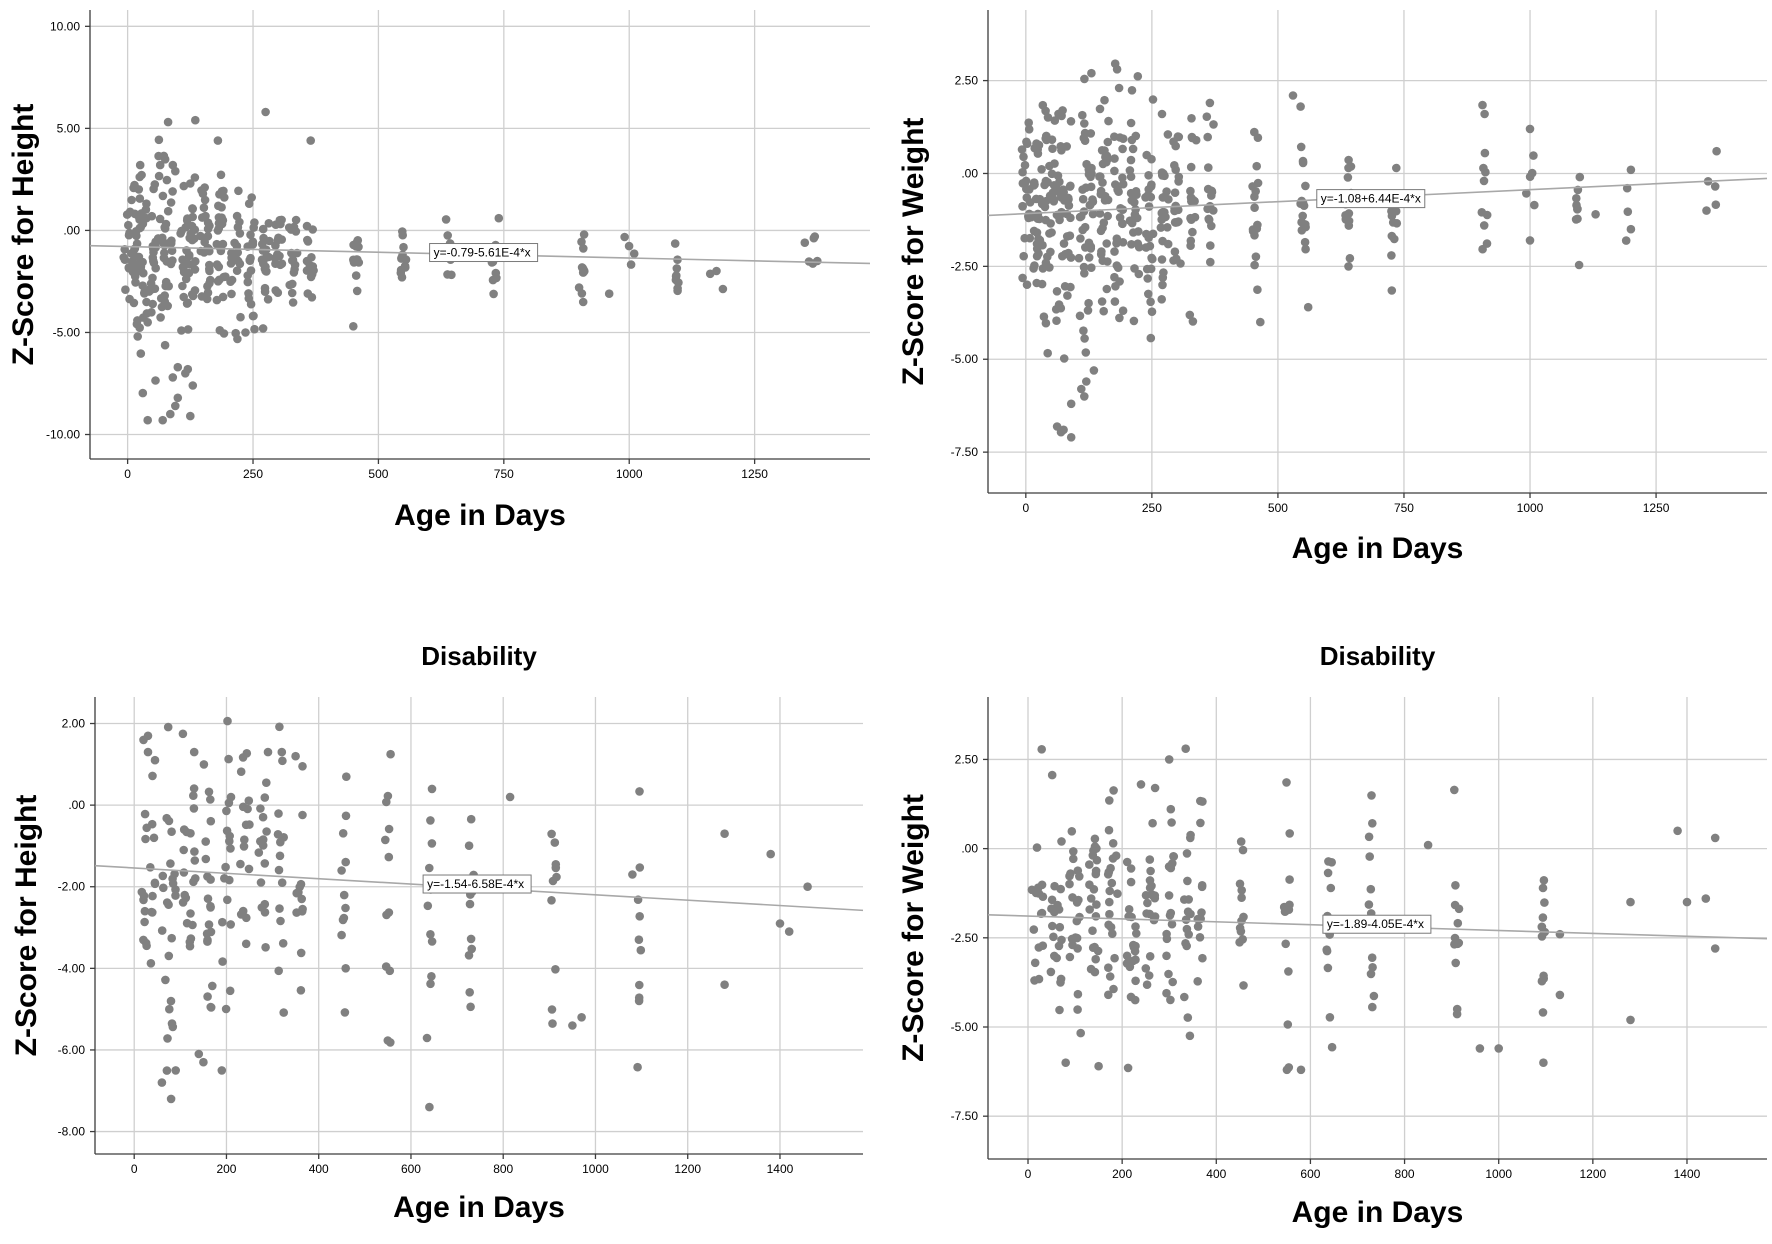 The image size is (1772, 1244). Describe the element at coordinates (319, 1169) in the screenshot. I see `x-tick-label: 400` at that location.